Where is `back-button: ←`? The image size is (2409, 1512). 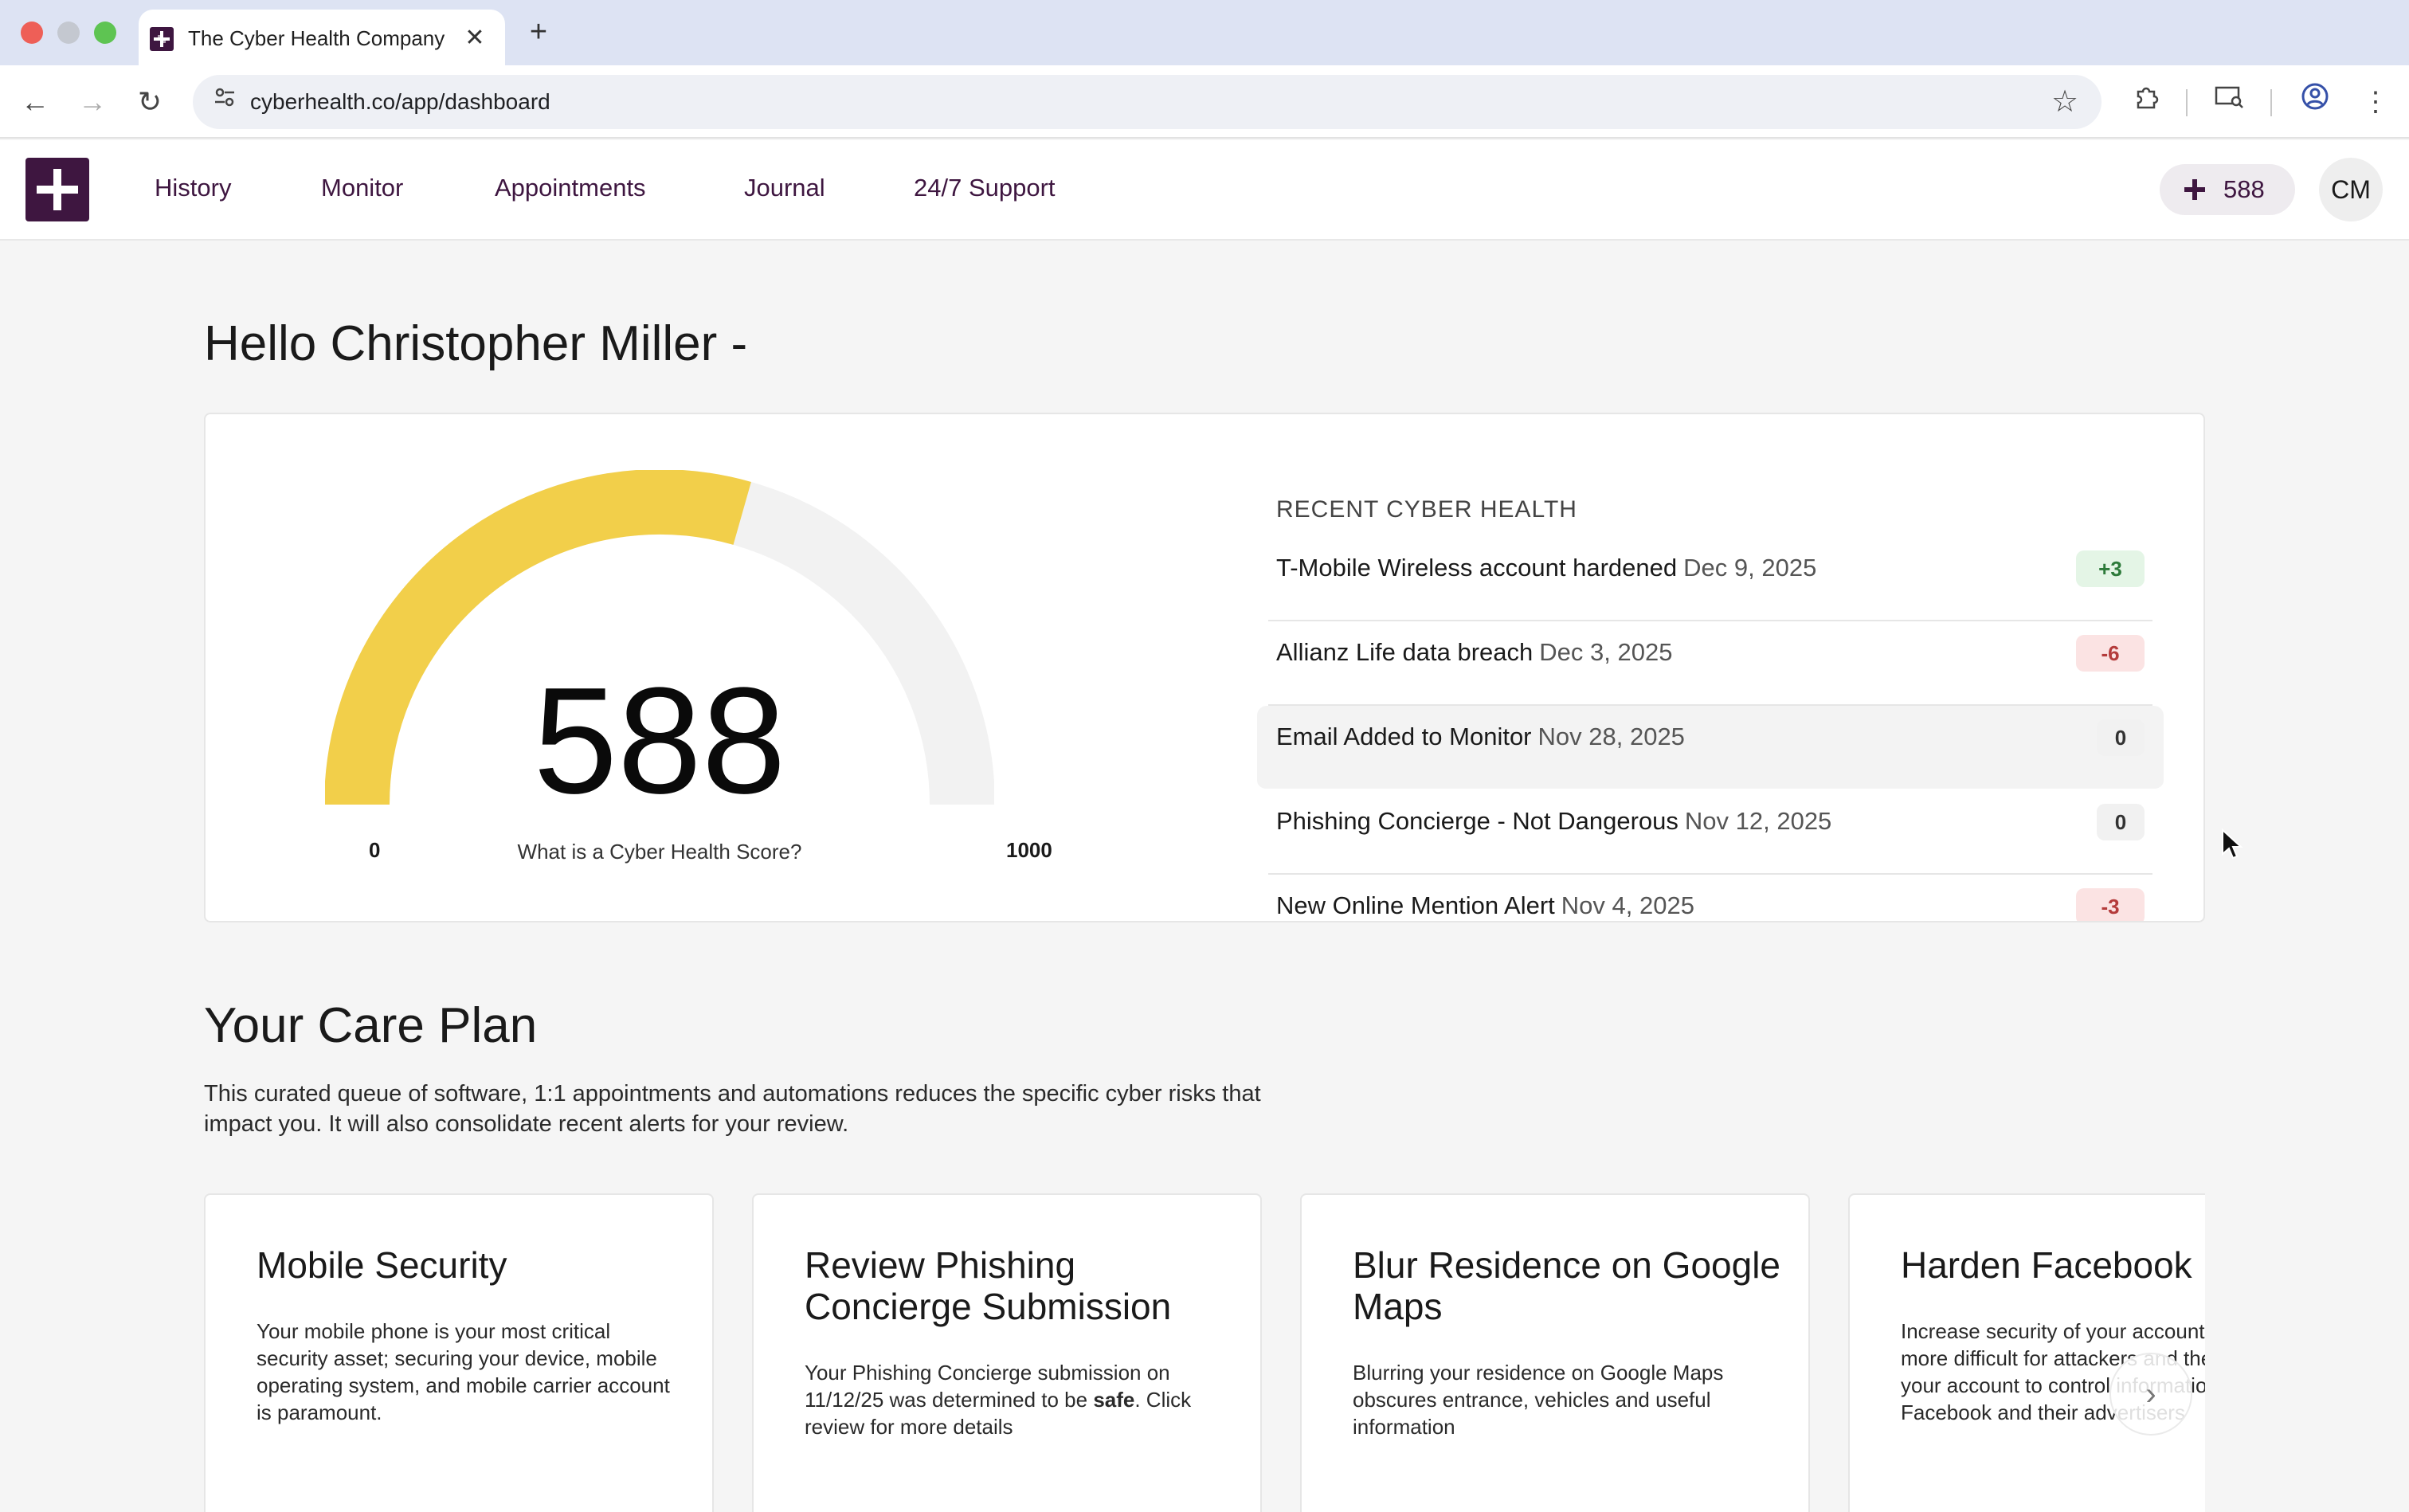
back-button: ← is located at coordinates (35, 101).